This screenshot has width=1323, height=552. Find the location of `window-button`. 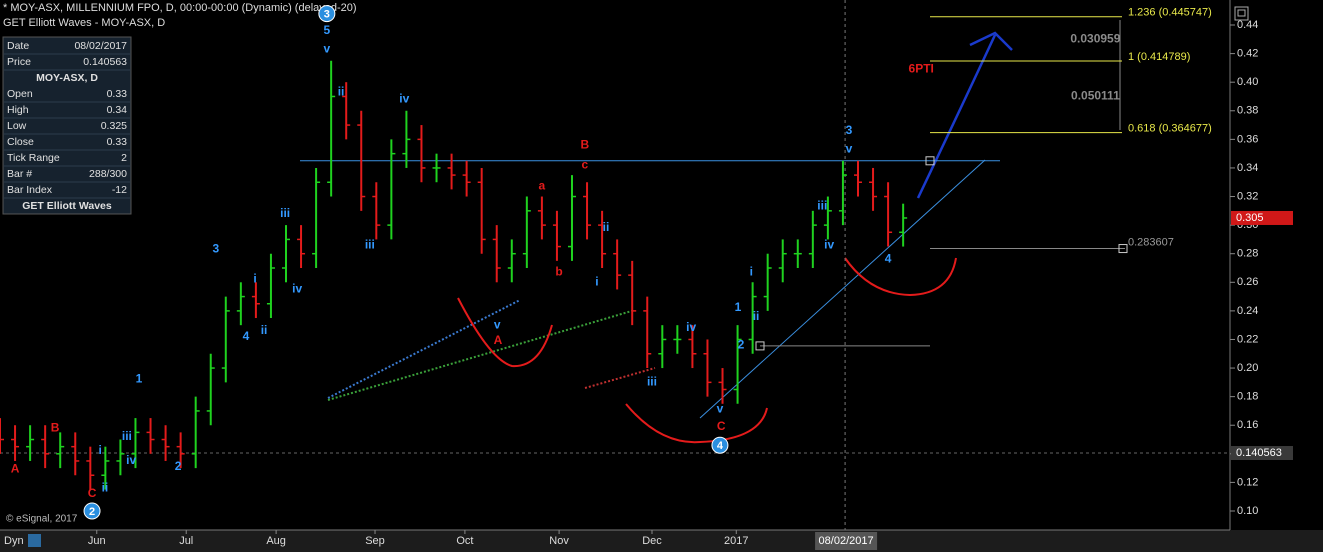

window-button is located at coordinates (1241, 13).